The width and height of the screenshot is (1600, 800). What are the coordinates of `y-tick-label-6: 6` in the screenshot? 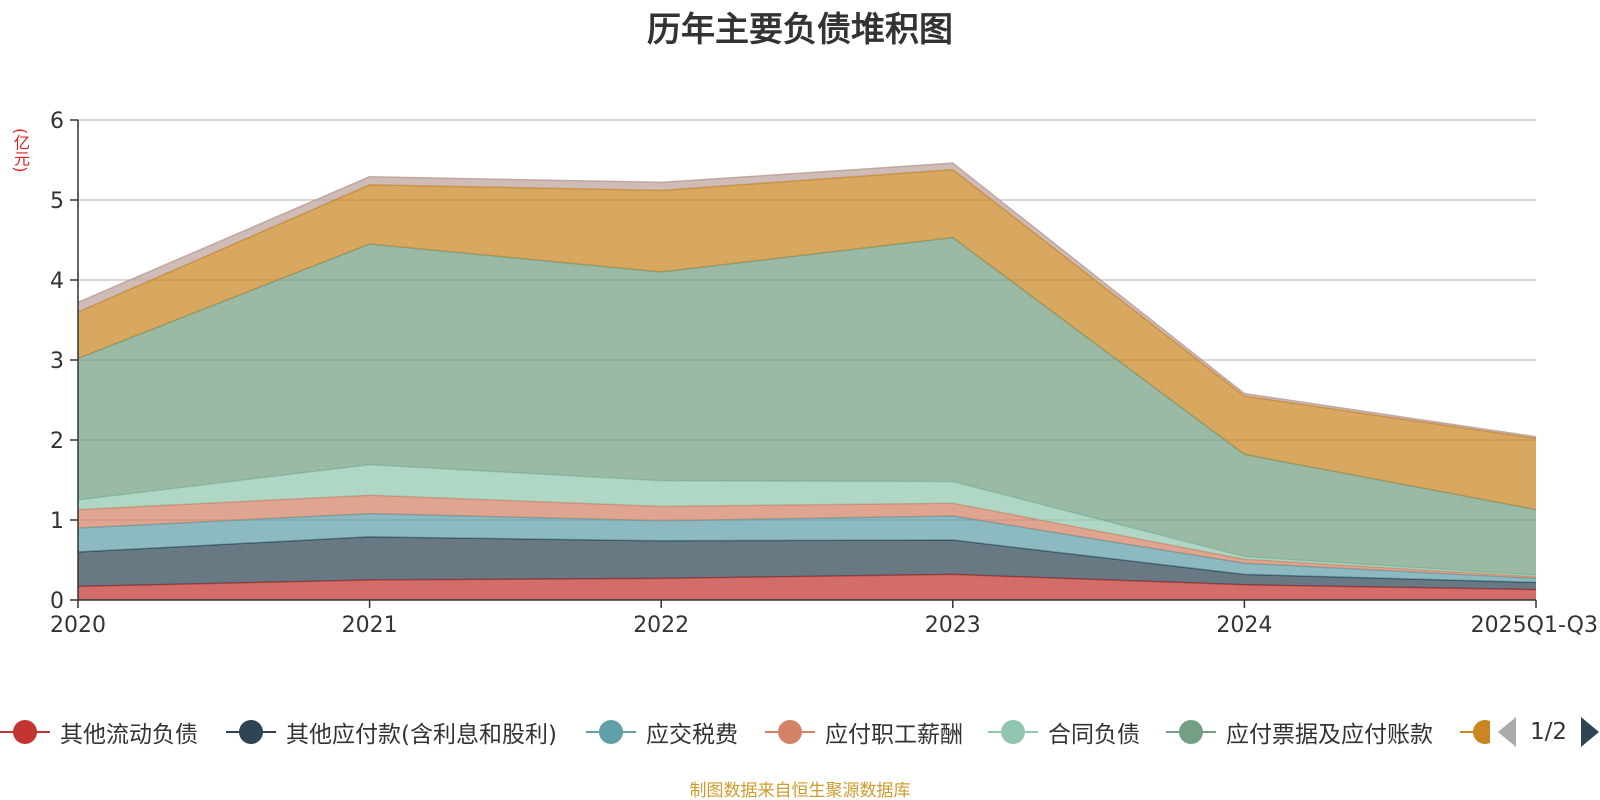 It's located at (57, 121).